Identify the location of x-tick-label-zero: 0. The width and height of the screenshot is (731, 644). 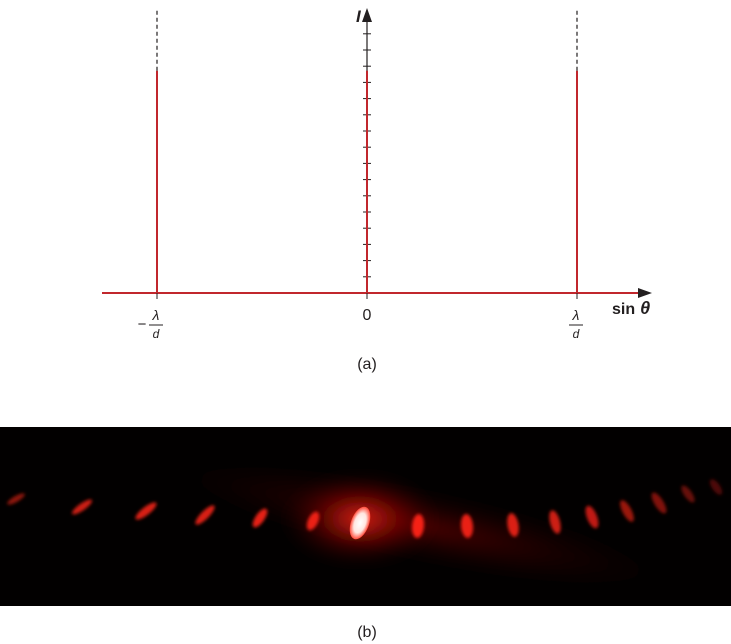
(367, 315).